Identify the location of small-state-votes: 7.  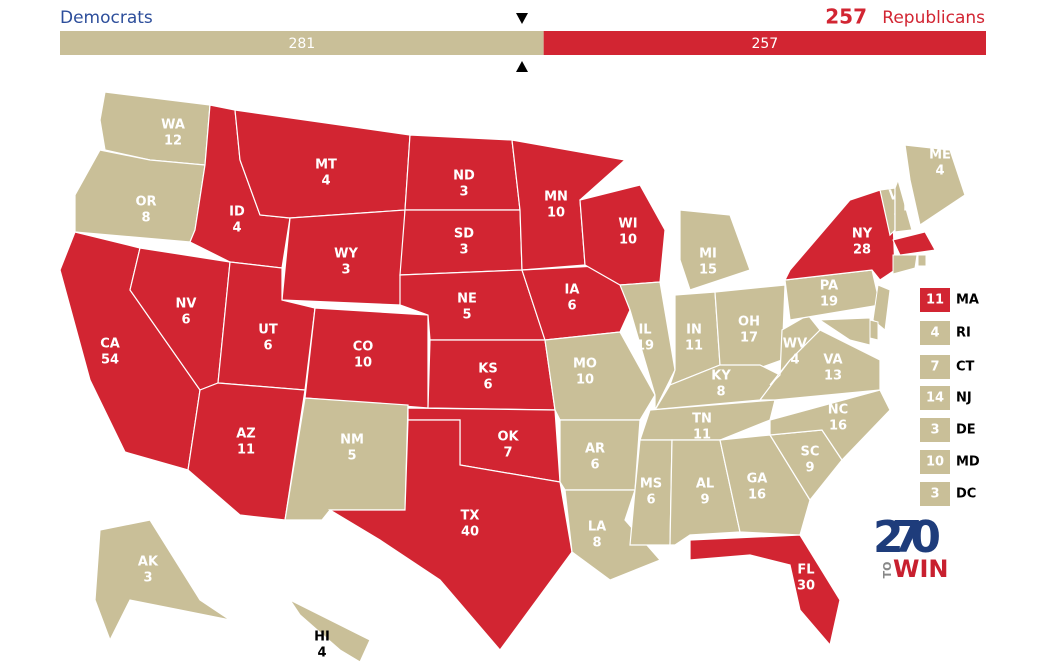
(934, 367).